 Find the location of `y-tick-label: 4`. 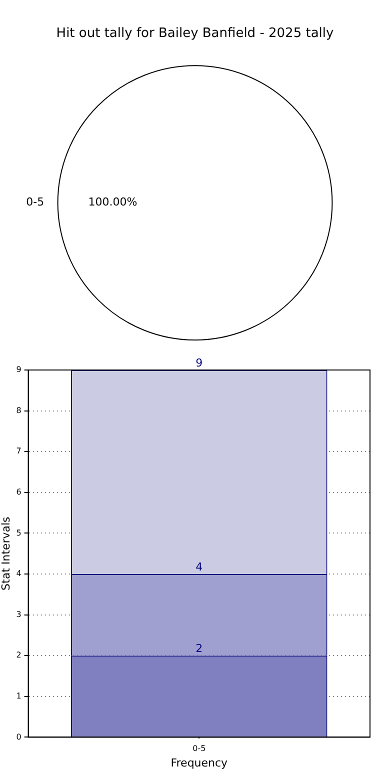

y-tick-label: 4 is located at coordinates (19, 573).